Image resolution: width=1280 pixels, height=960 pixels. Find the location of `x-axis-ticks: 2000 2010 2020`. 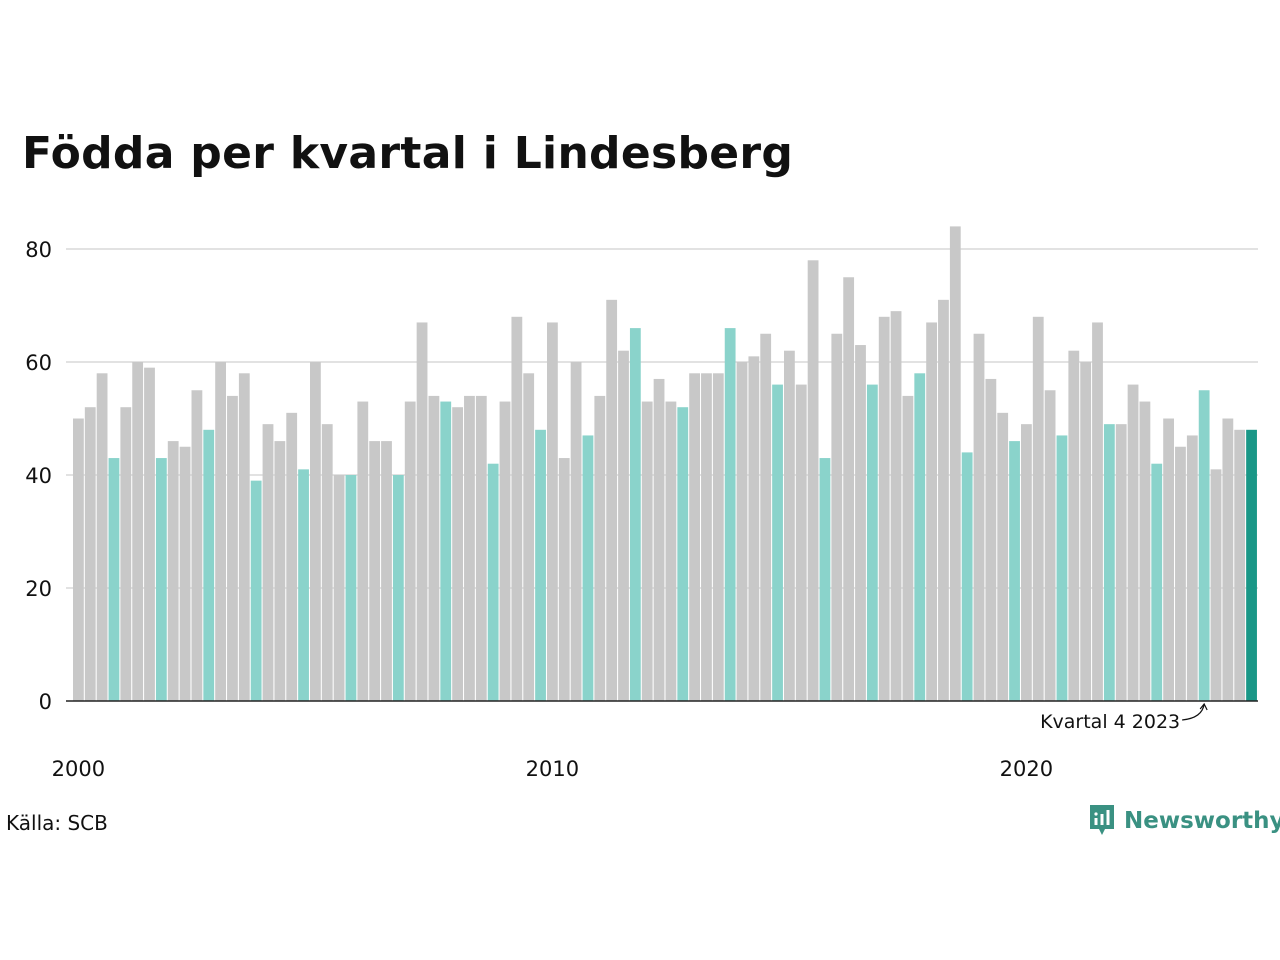

x-axis-ticks: 2000 2010 2020 is located at coordinates (552, 769).